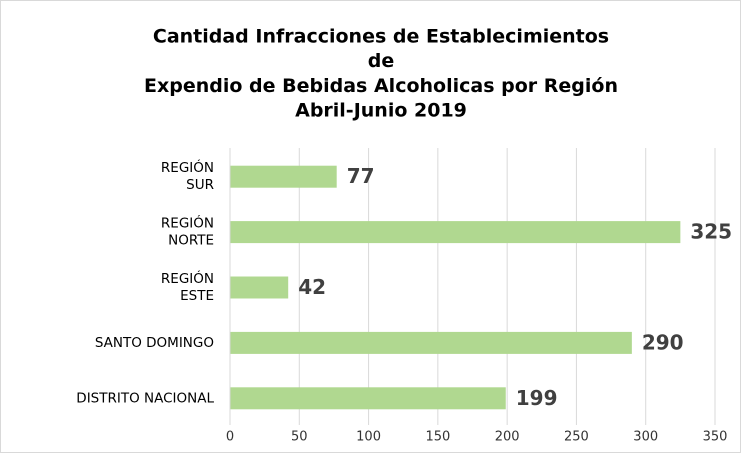  What do you see at coordinates (299, 437) in the screenshot?
I see `x-tick-label: 50` at bounding box center [299, 437].